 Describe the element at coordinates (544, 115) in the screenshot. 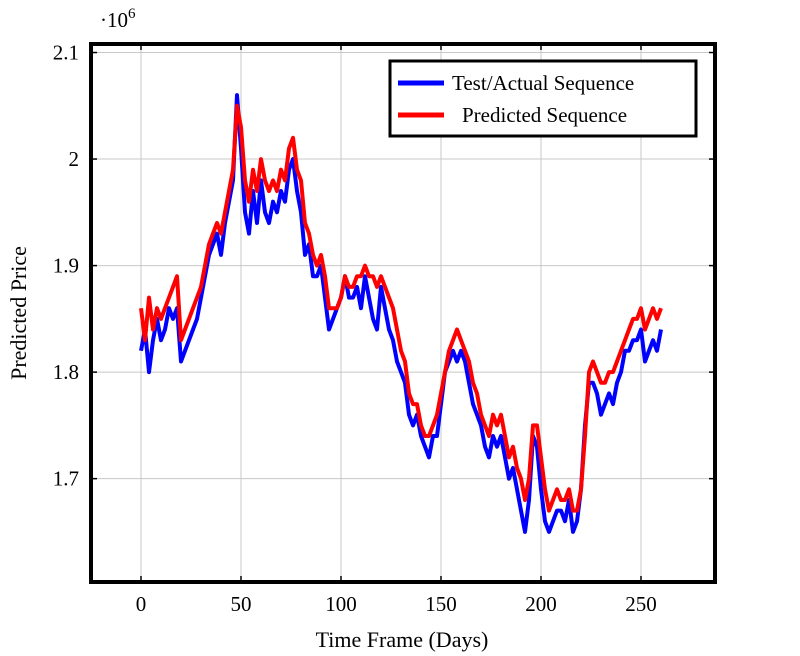

I see `legend-label-predicted: Predicted Sequence` at that location.